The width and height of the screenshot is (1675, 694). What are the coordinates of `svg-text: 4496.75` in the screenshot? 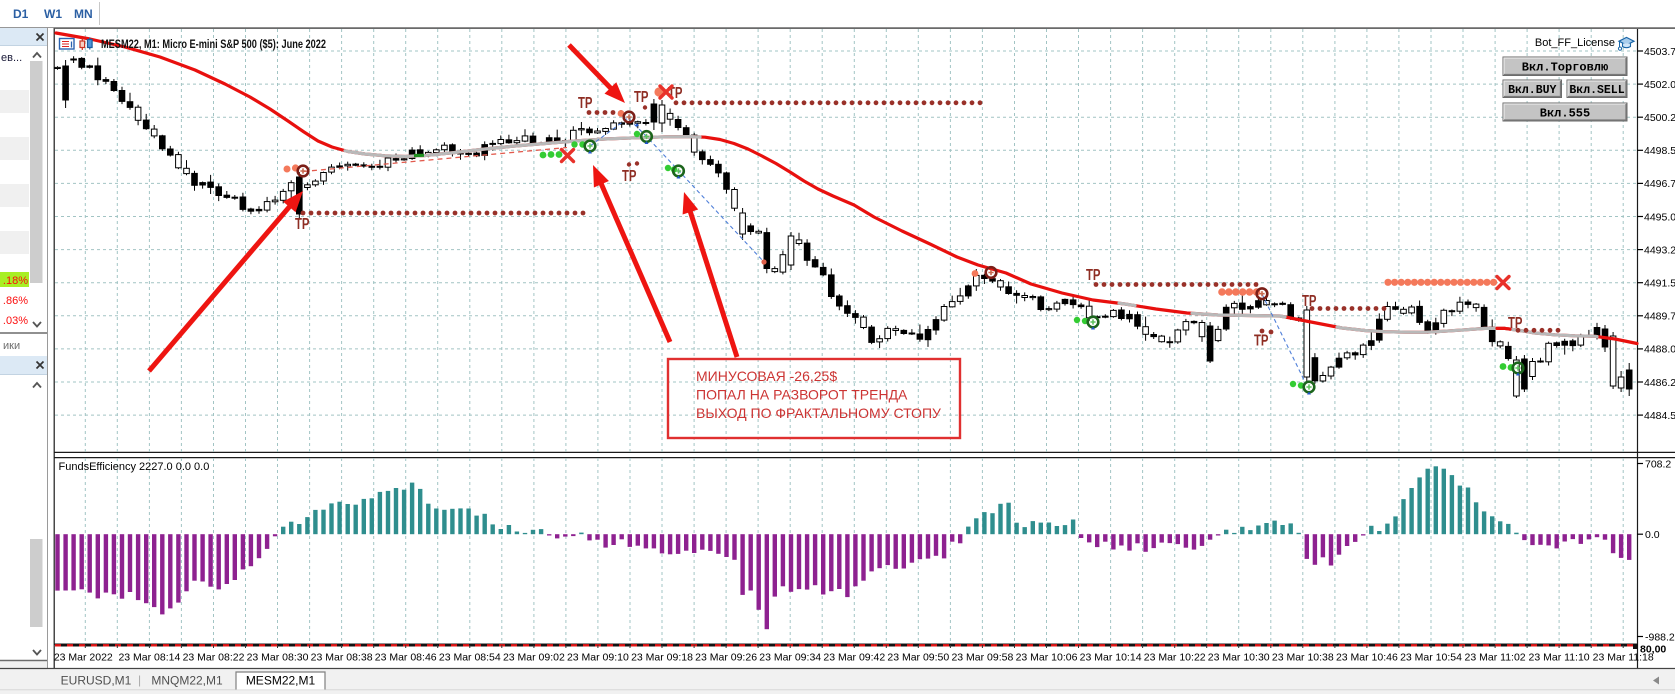 It's located at (1659, 184).